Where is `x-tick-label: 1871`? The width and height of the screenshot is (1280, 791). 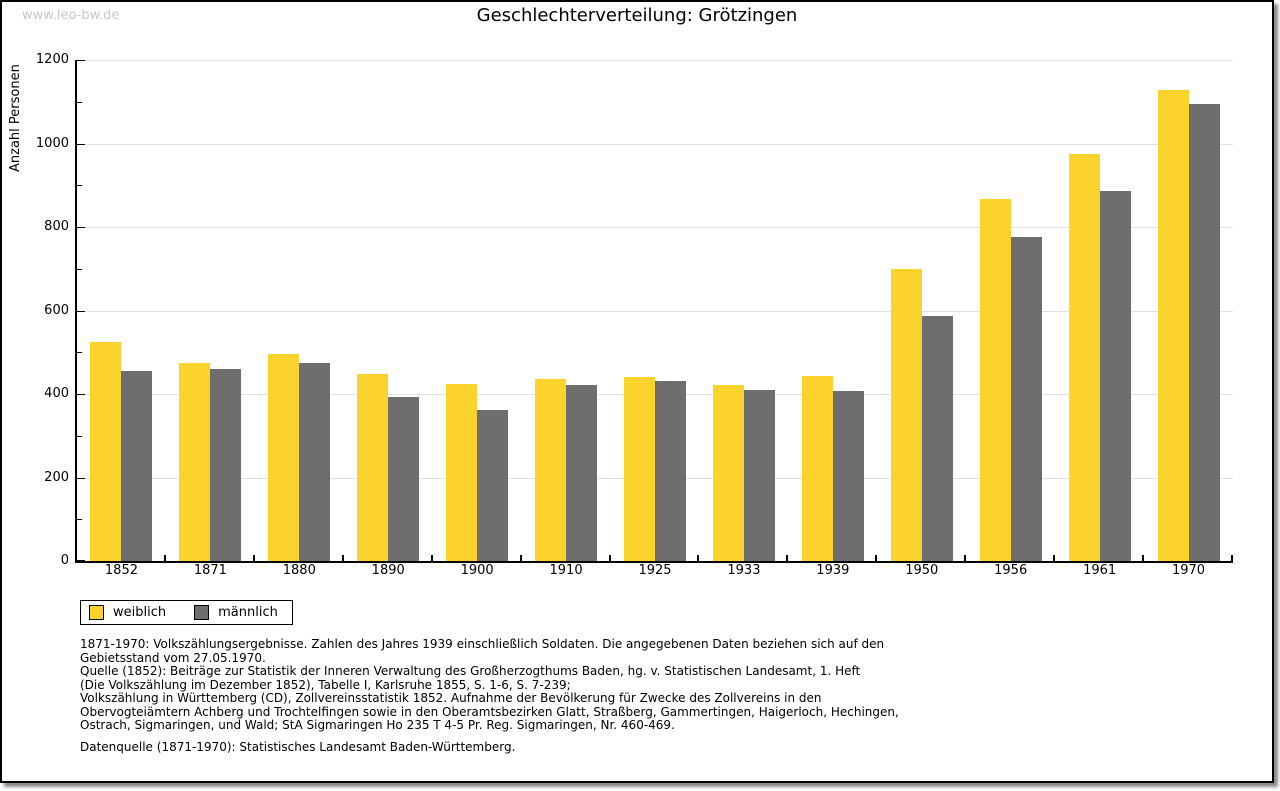
x-tick-label: 1871 is located at coordinates (210, 570).